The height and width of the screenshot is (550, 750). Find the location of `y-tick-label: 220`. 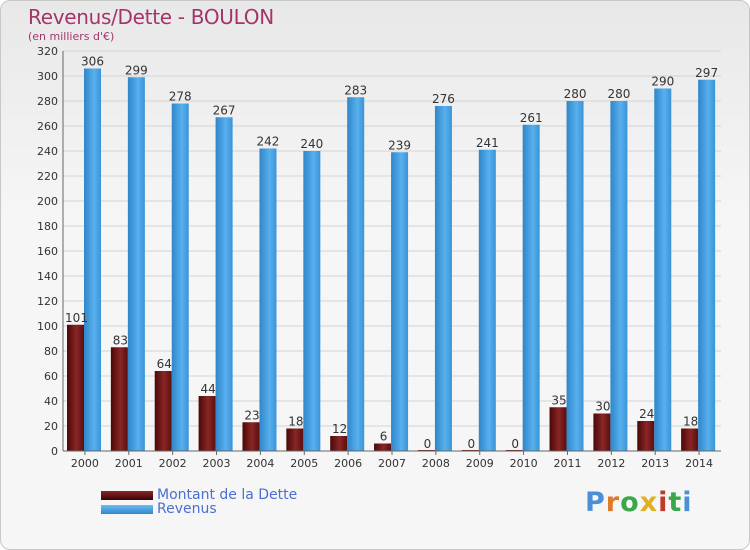

y-tick-label: 220 is located at coordinates (47, 176).